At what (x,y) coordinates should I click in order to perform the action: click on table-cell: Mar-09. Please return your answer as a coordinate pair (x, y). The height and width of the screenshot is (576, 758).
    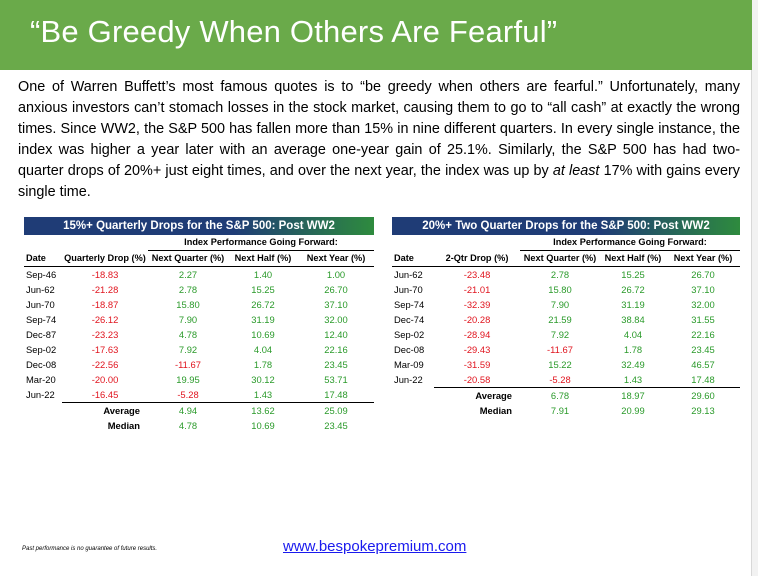
    Looking at the image, I should click on (409, 364).